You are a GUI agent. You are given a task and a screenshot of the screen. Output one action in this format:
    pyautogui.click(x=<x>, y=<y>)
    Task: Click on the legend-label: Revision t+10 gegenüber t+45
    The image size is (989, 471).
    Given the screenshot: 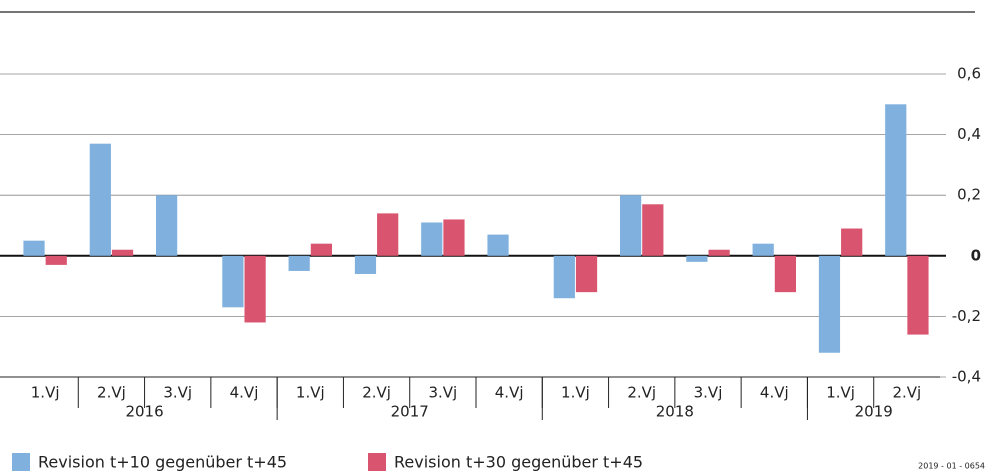 What is the action you would take?
    pyautogui.click(x=162, y=462)
    